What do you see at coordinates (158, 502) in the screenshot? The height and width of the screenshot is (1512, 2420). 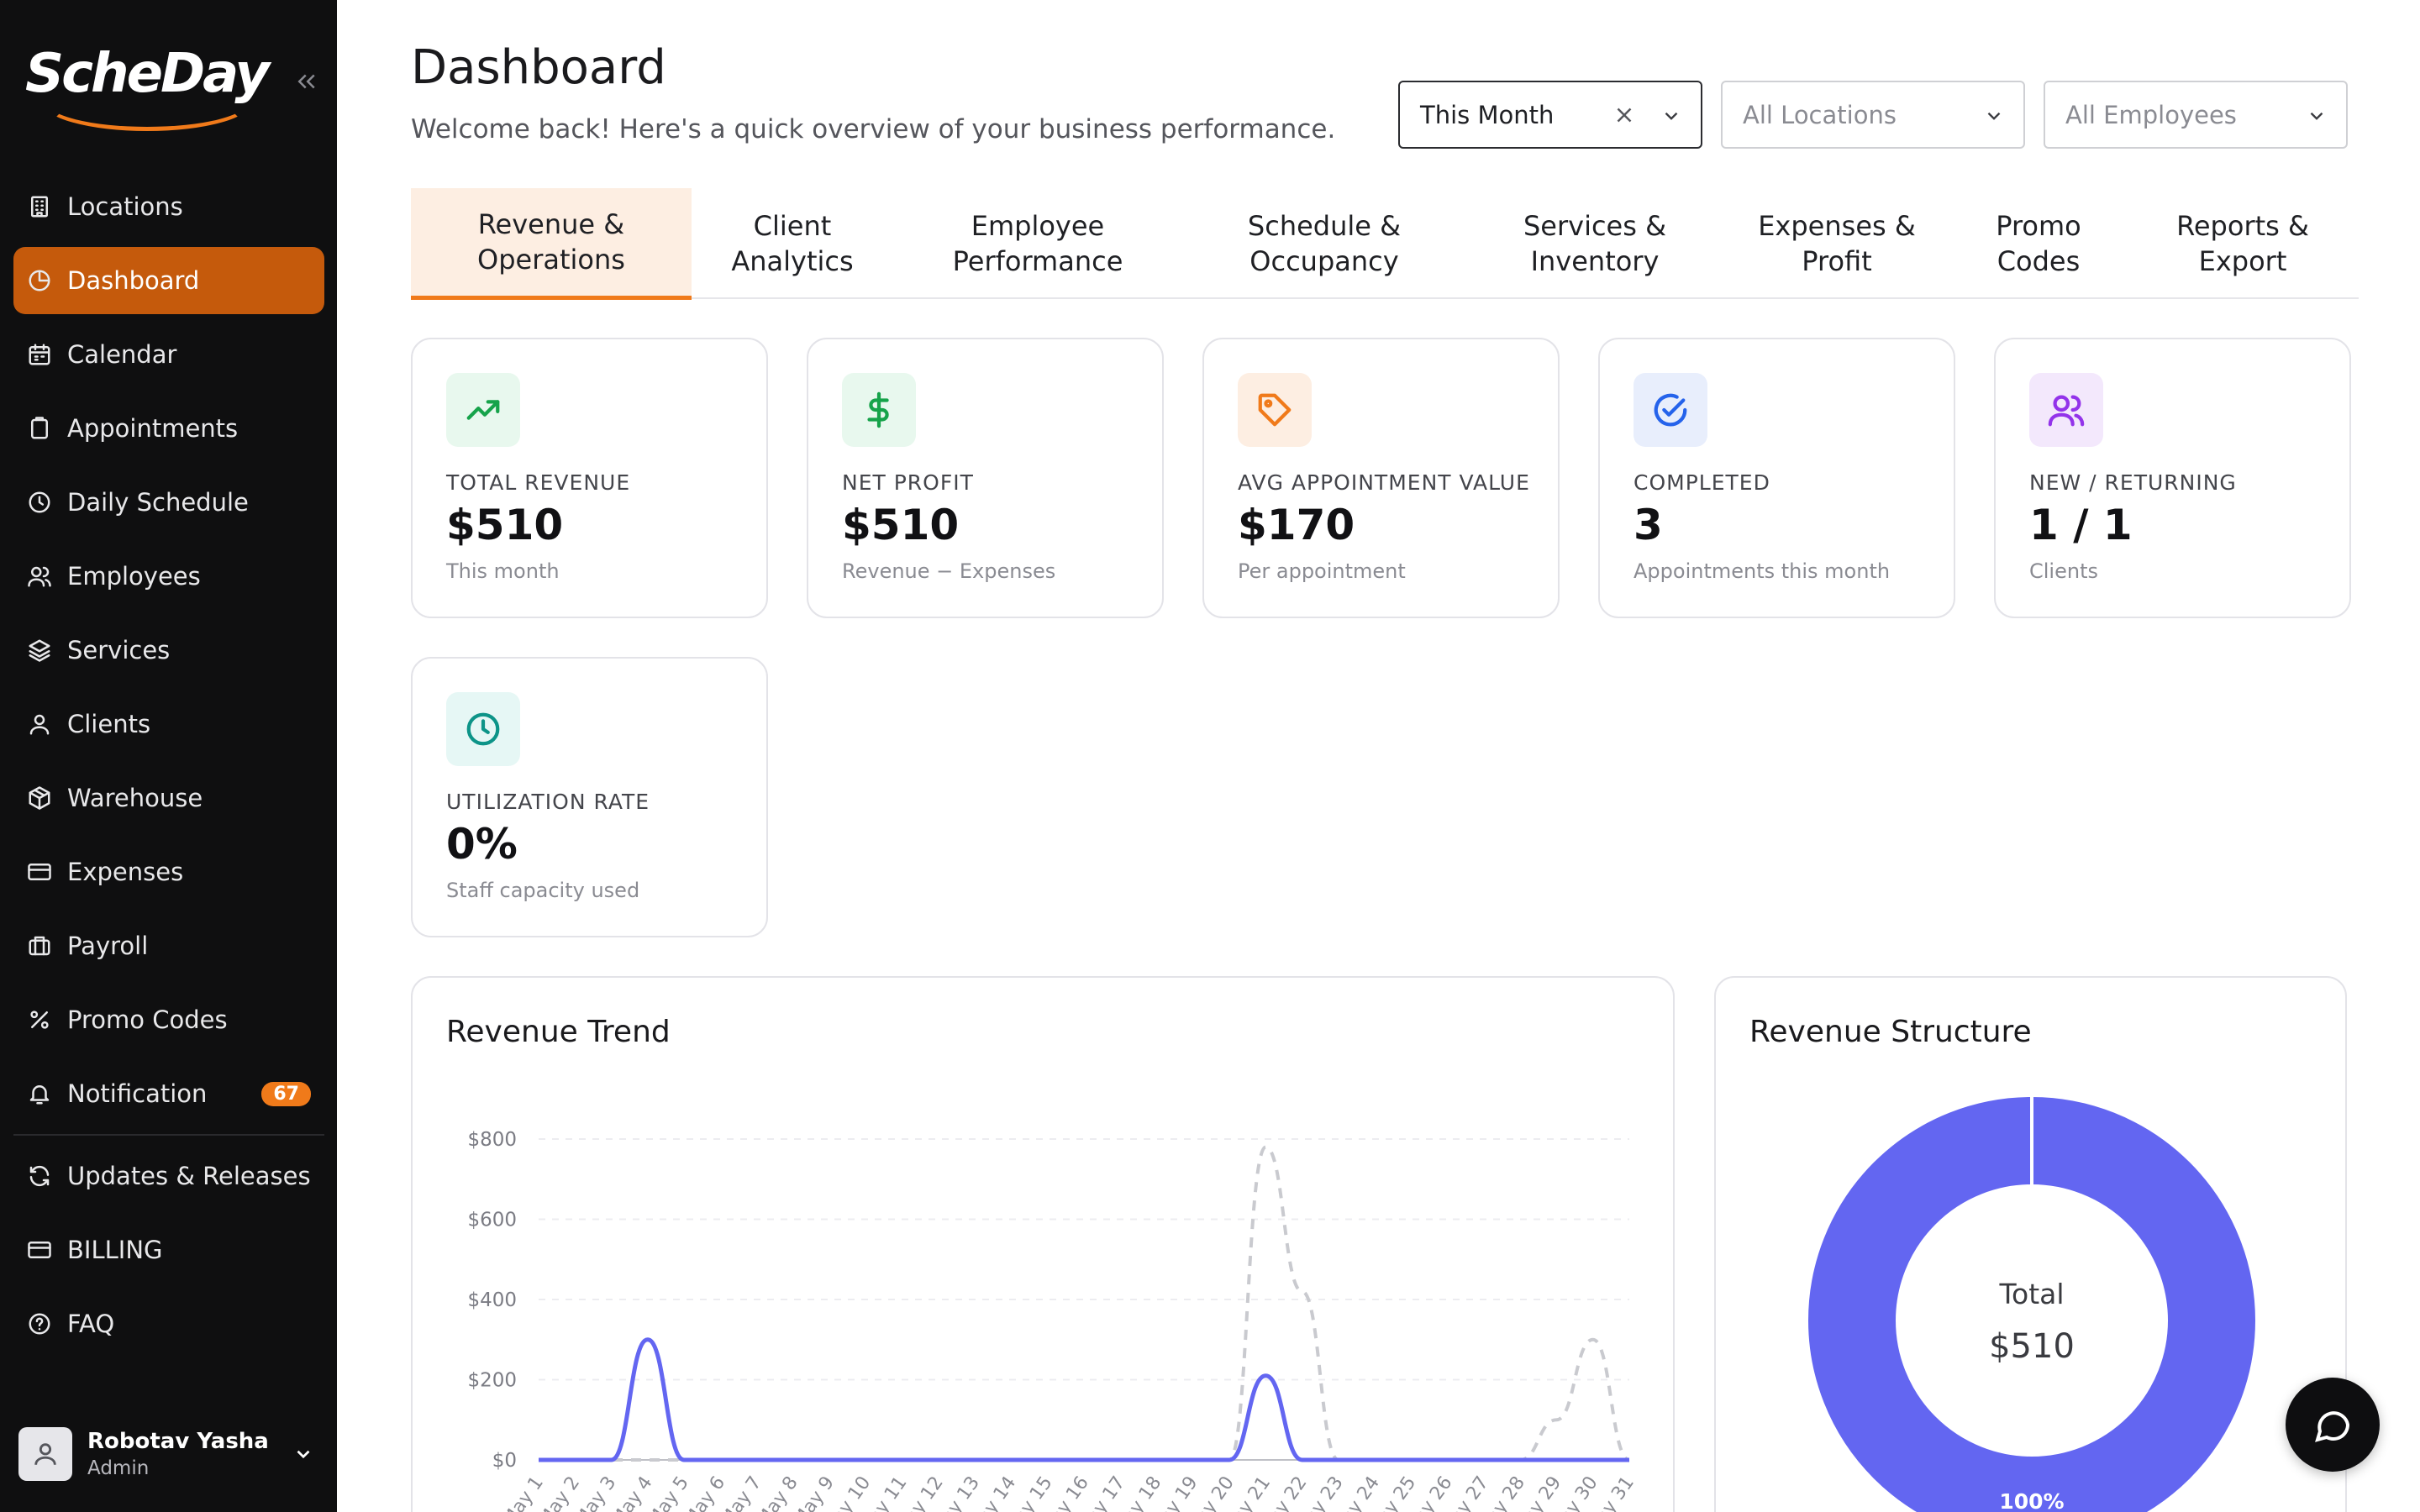 I see `sidebar-item-label: Daily Schedule` at bounding box center [158, 502].